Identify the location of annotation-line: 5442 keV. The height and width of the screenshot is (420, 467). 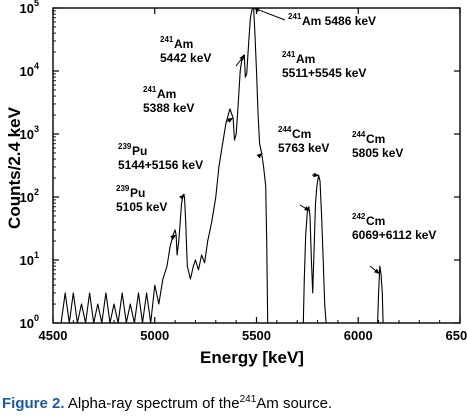
(185, 58).